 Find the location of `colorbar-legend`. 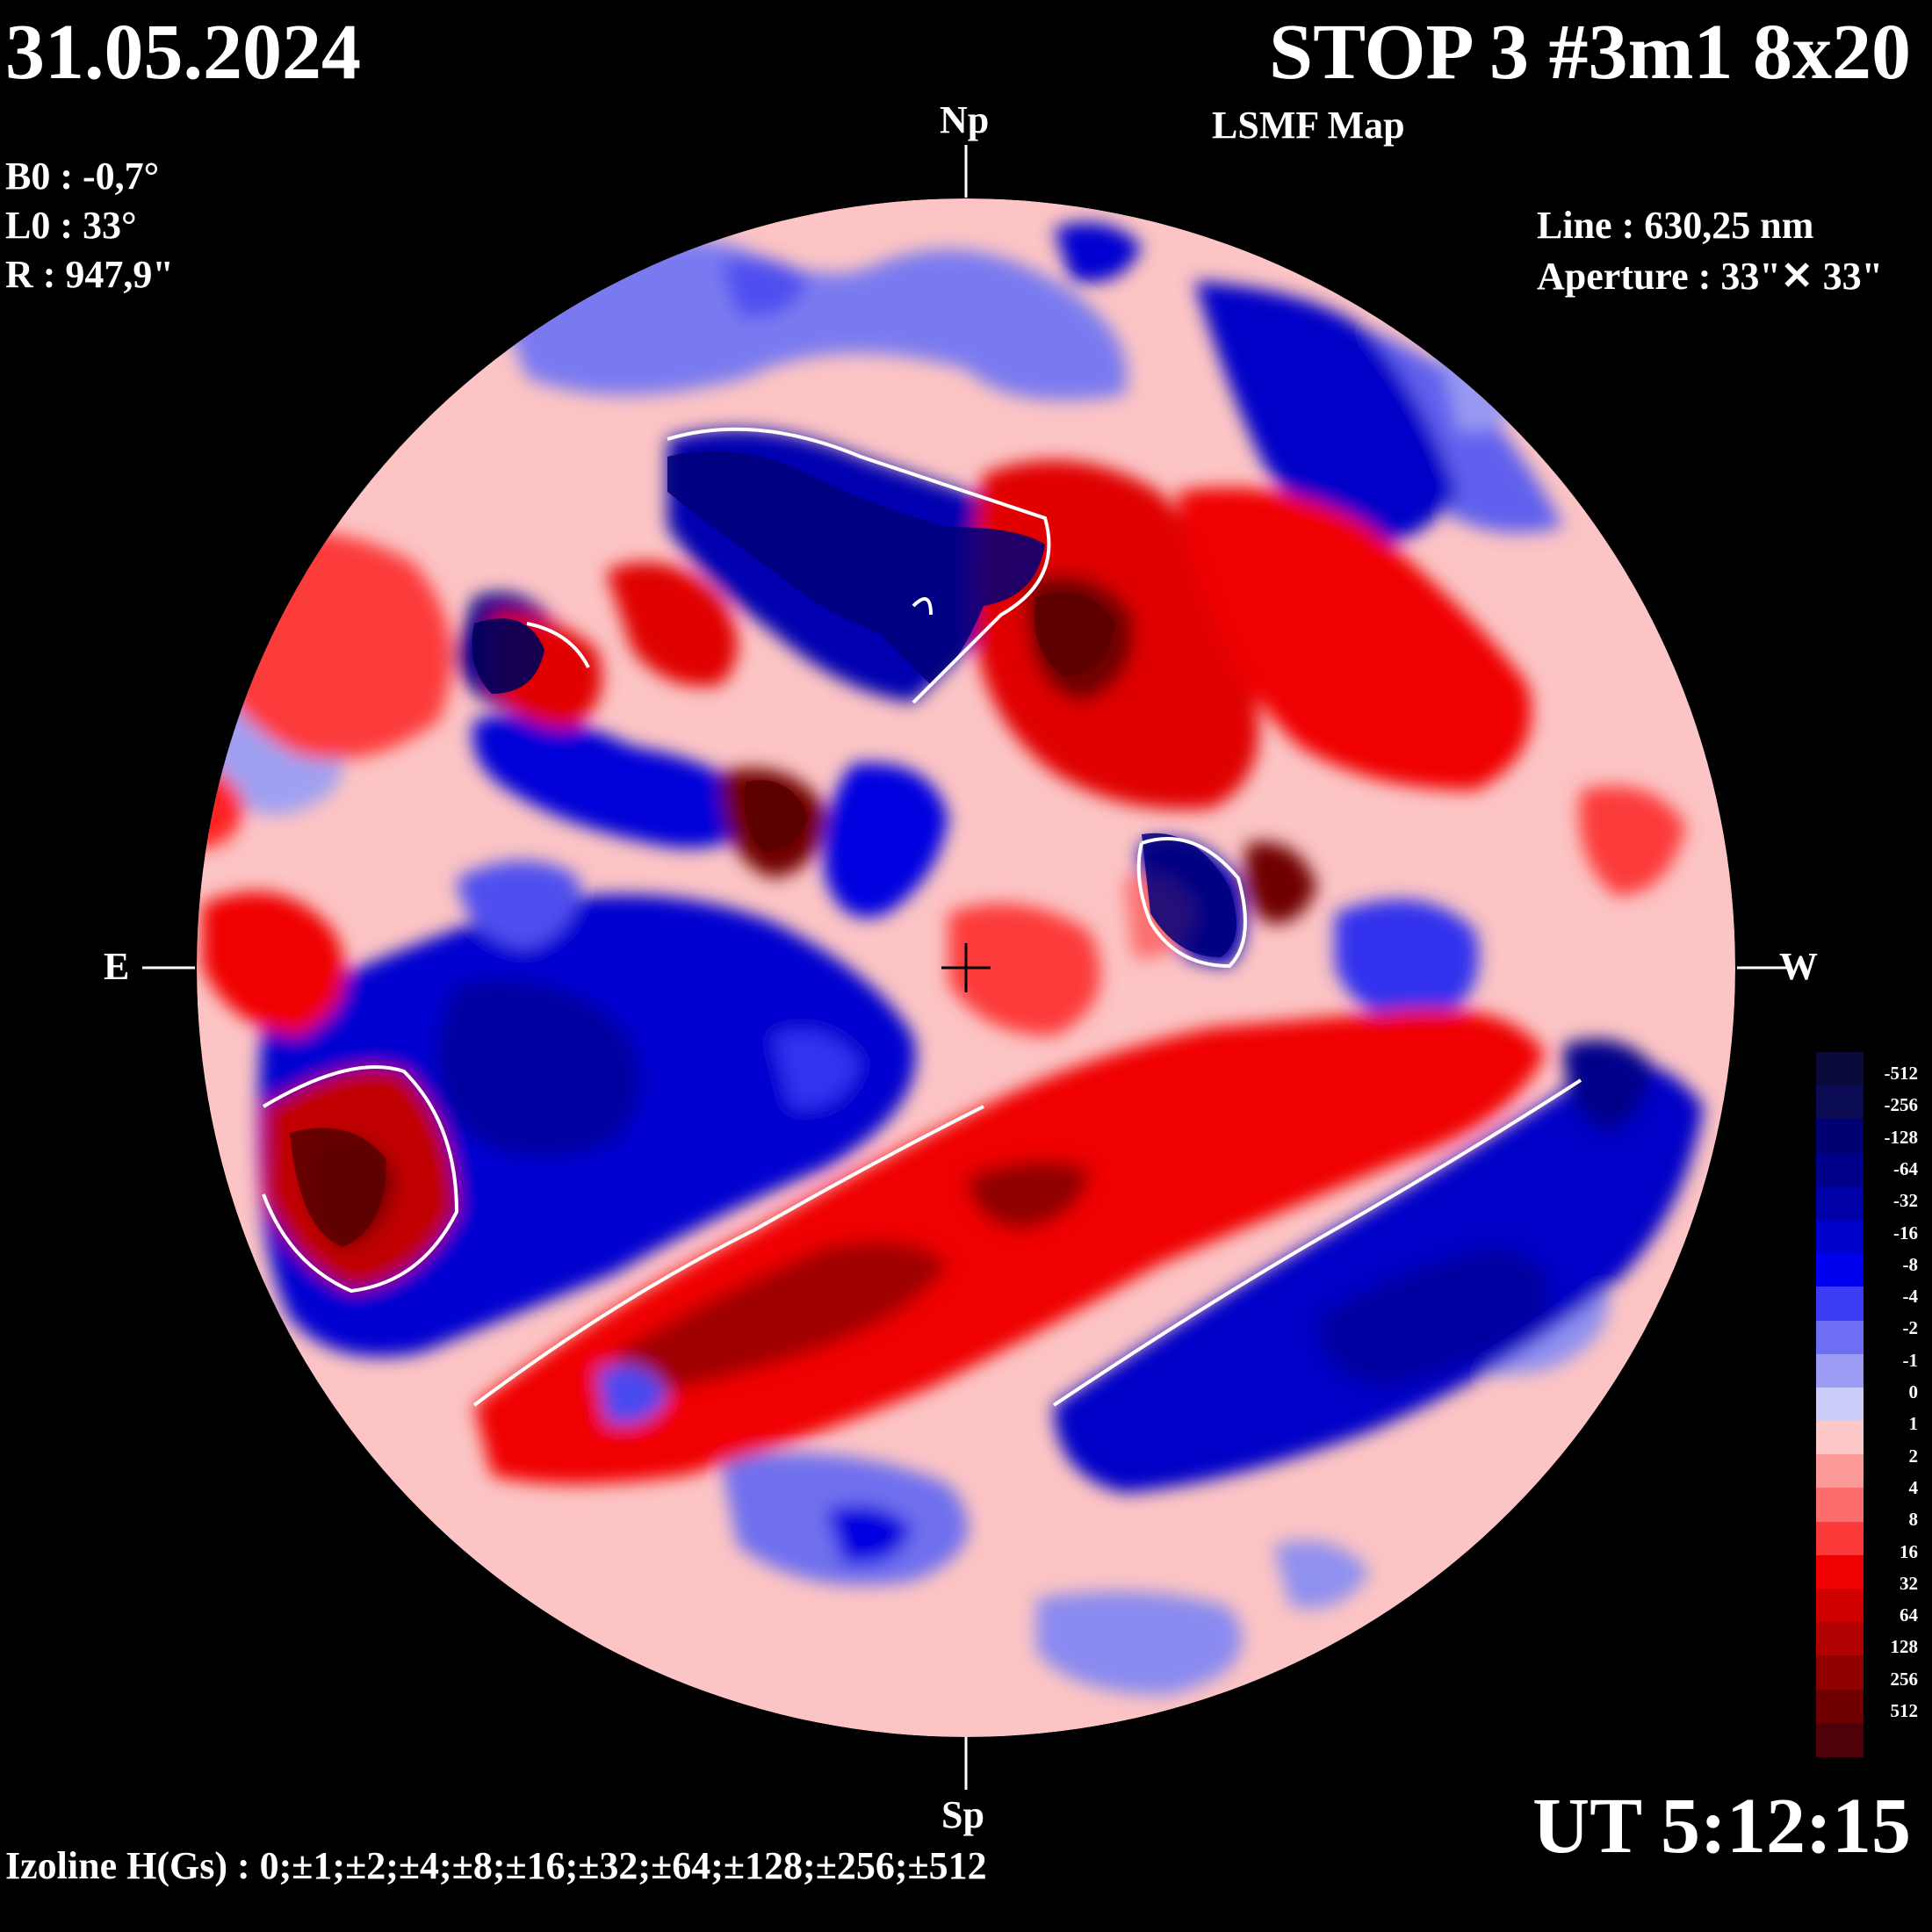

colorbar-legend is located at coordinates (1840, 1405).